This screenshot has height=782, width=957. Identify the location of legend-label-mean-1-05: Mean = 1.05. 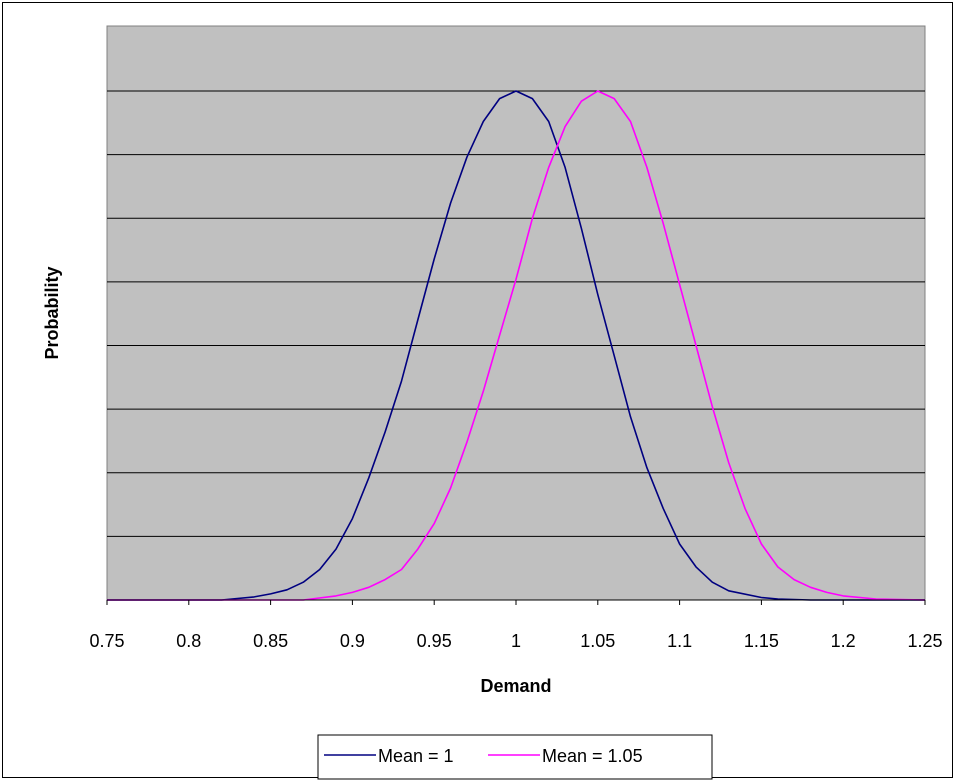
(592, 756).